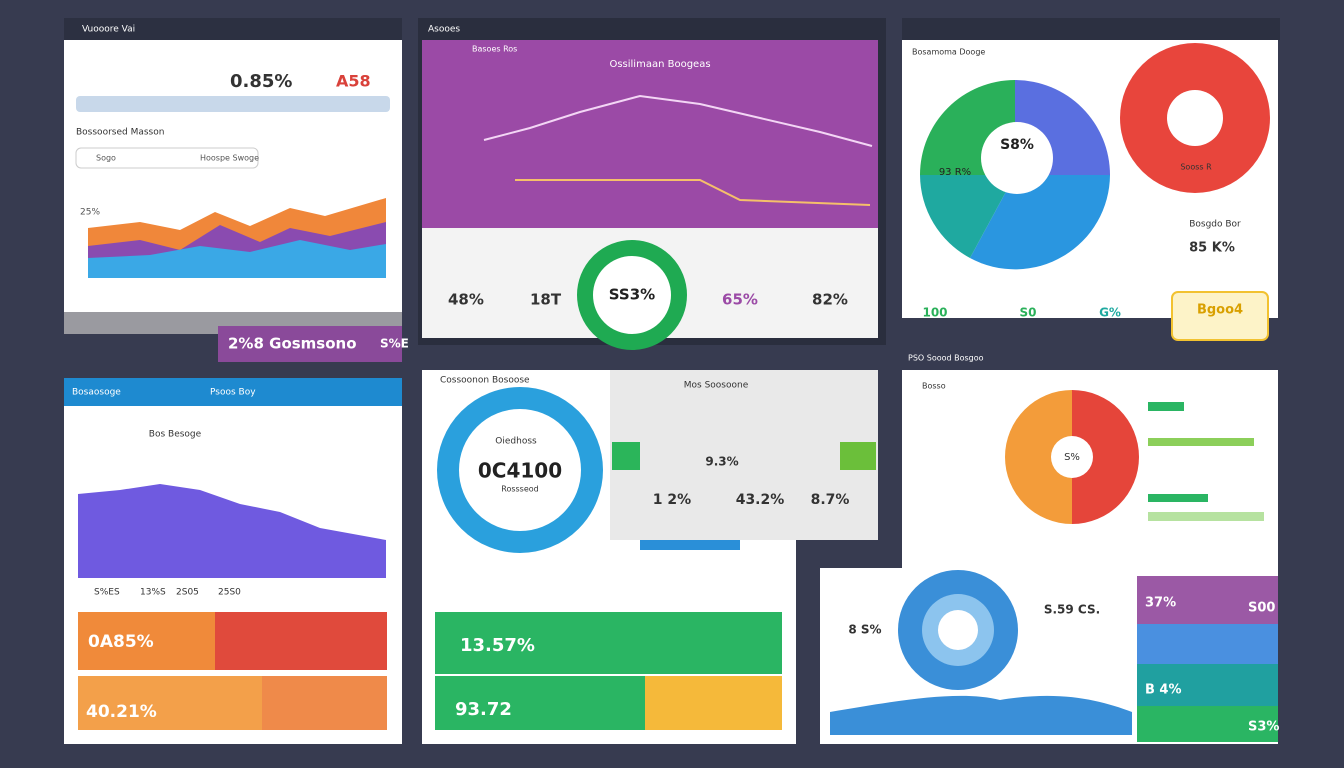 Image resolution: width=1344 pixels, height=768 pixels. Describe the element at coordinates (516, 442) in the screenshot. I see `label: Oiedhoss` at that location.